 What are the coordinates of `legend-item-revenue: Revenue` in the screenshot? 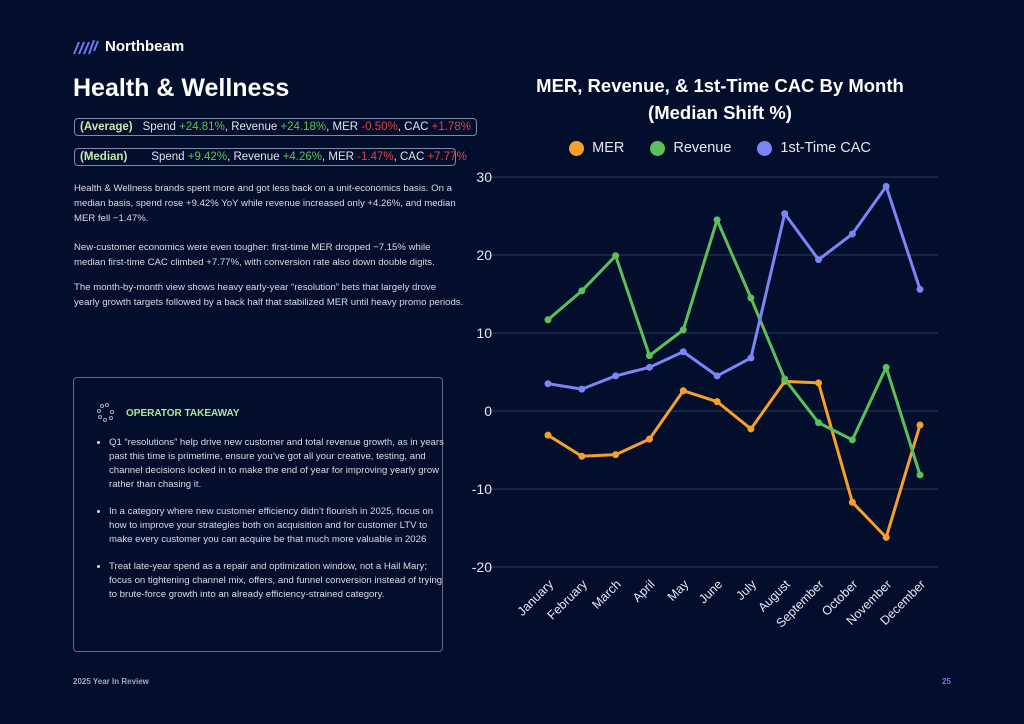 It's located at (690, 148).